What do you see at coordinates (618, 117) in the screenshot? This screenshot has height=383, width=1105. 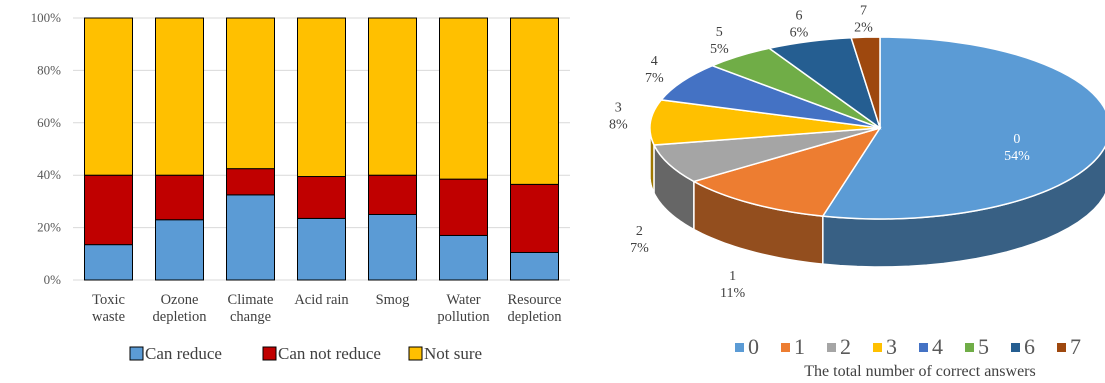 I see `pie-data-label: 3 8%` at bounding box center [618, 117].